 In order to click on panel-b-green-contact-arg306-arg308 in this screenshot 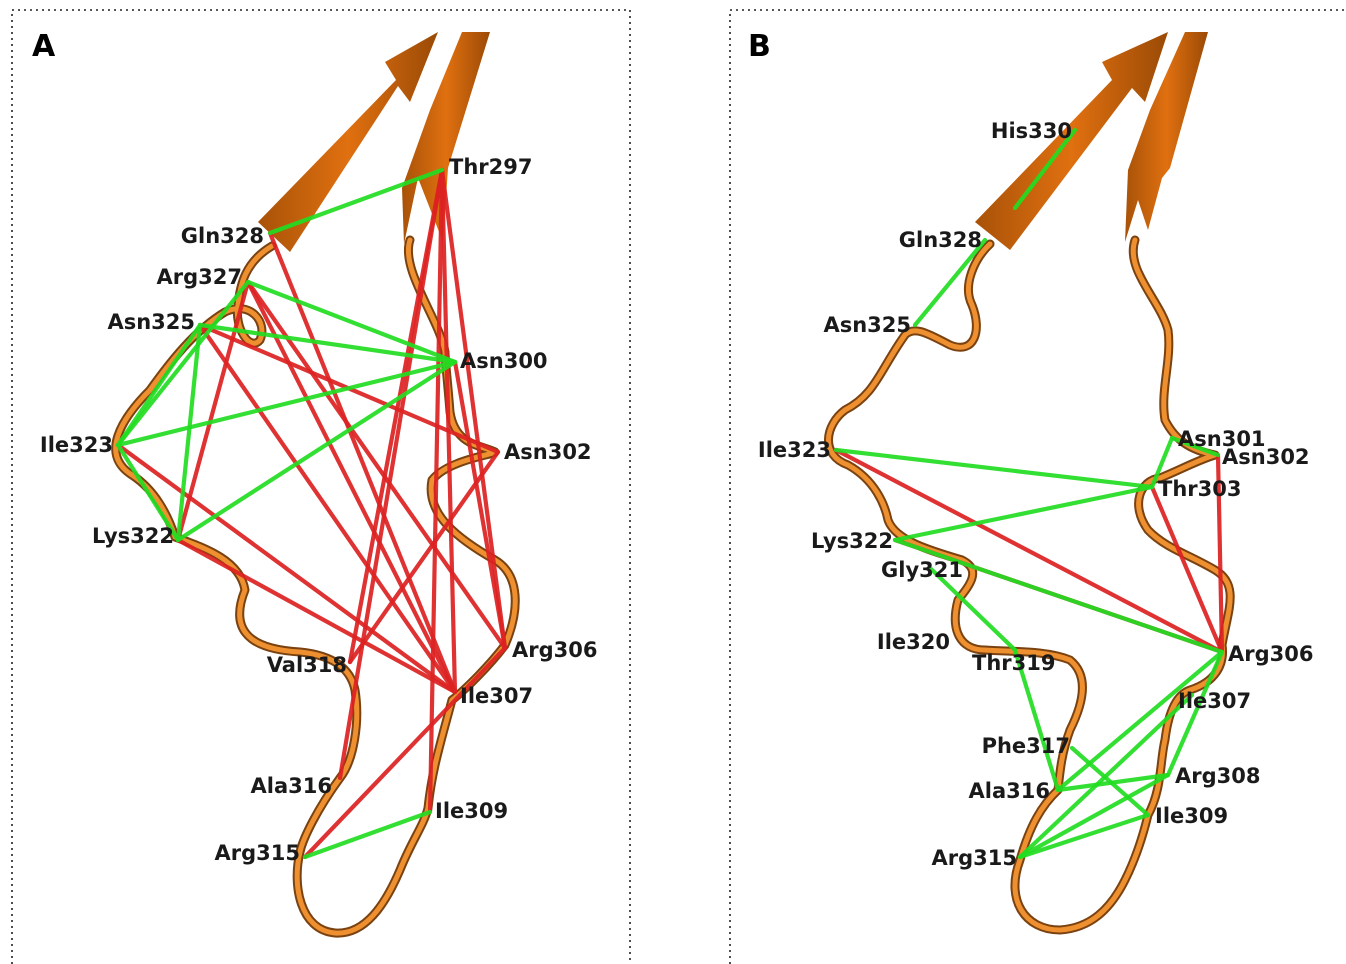, I will do `click(1195, 713)`.